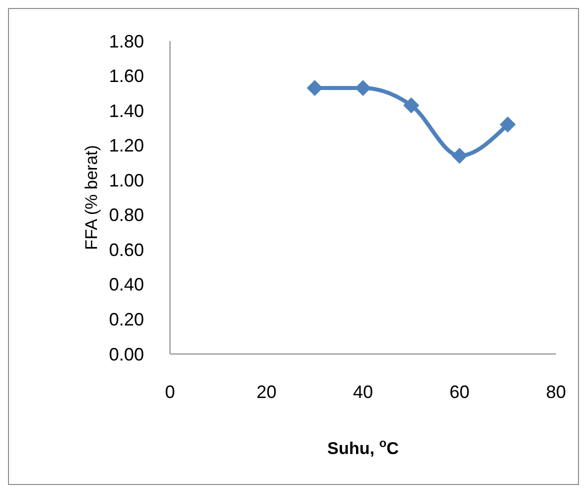  What do you see at coordinates (126, 110) in the screenshot?
I see `y-tick-label: 1.40` at bounding box center [126, 110].